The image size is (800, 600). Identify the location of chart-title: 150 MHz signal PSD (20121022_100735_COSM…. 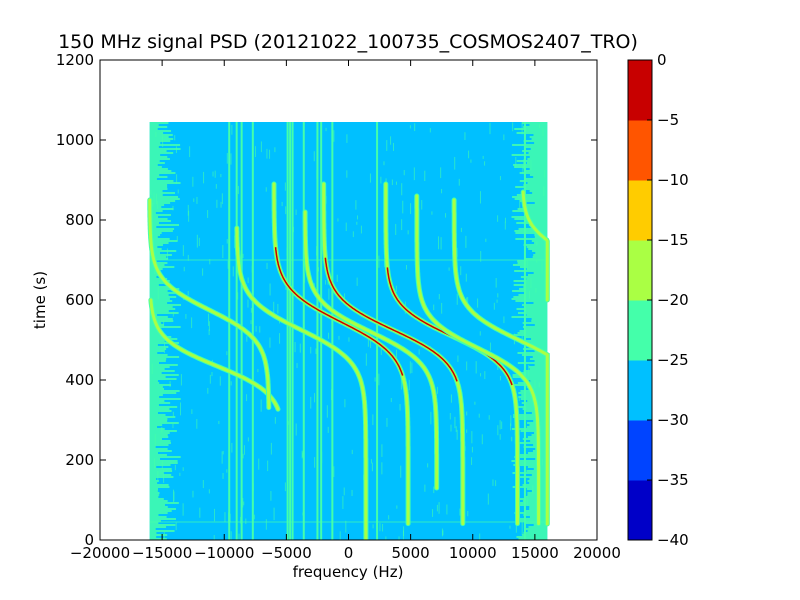
(348, 42).